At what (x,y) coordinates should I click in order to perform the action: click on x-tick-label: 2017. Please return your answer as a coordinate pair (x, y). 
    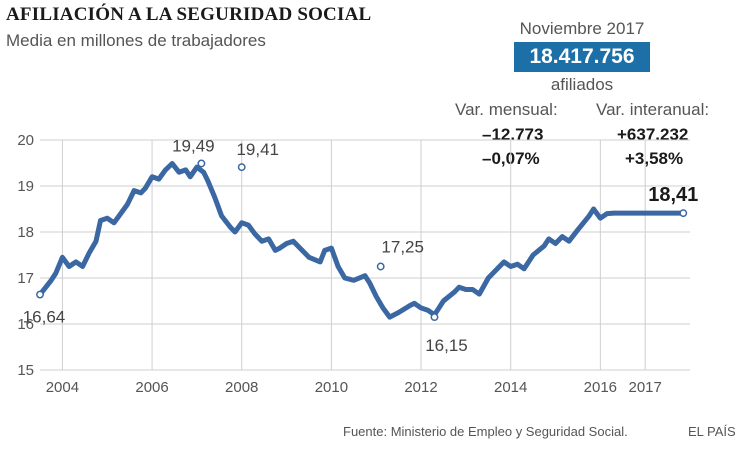
    Looking at the image, I should click on (644, 387).